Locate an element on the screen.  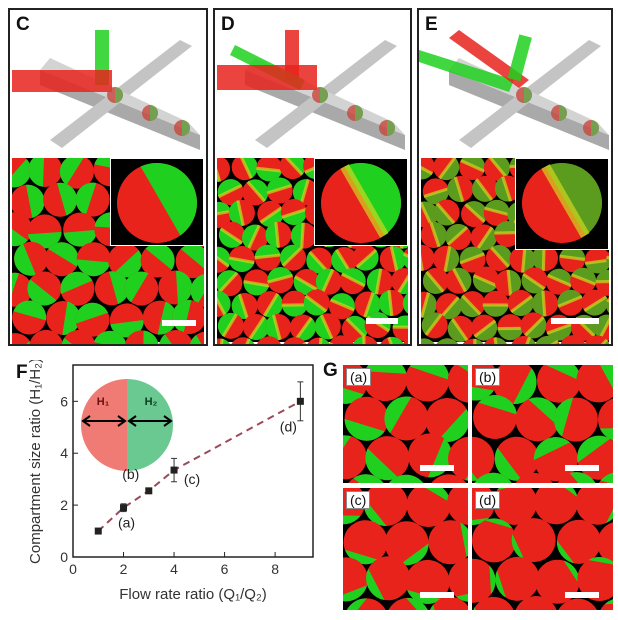
point-label: (c) is located at coordinates (192, 479).